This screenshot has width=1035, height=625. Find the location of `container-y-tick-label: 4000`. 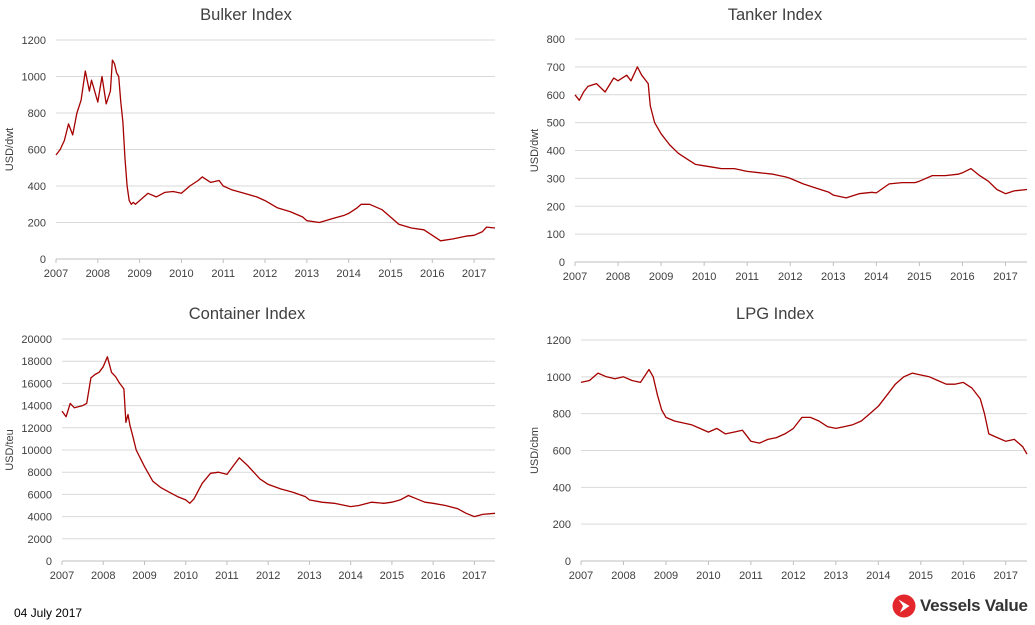

container-y-tick-label: 4000 is located at coordinates (40, 518).